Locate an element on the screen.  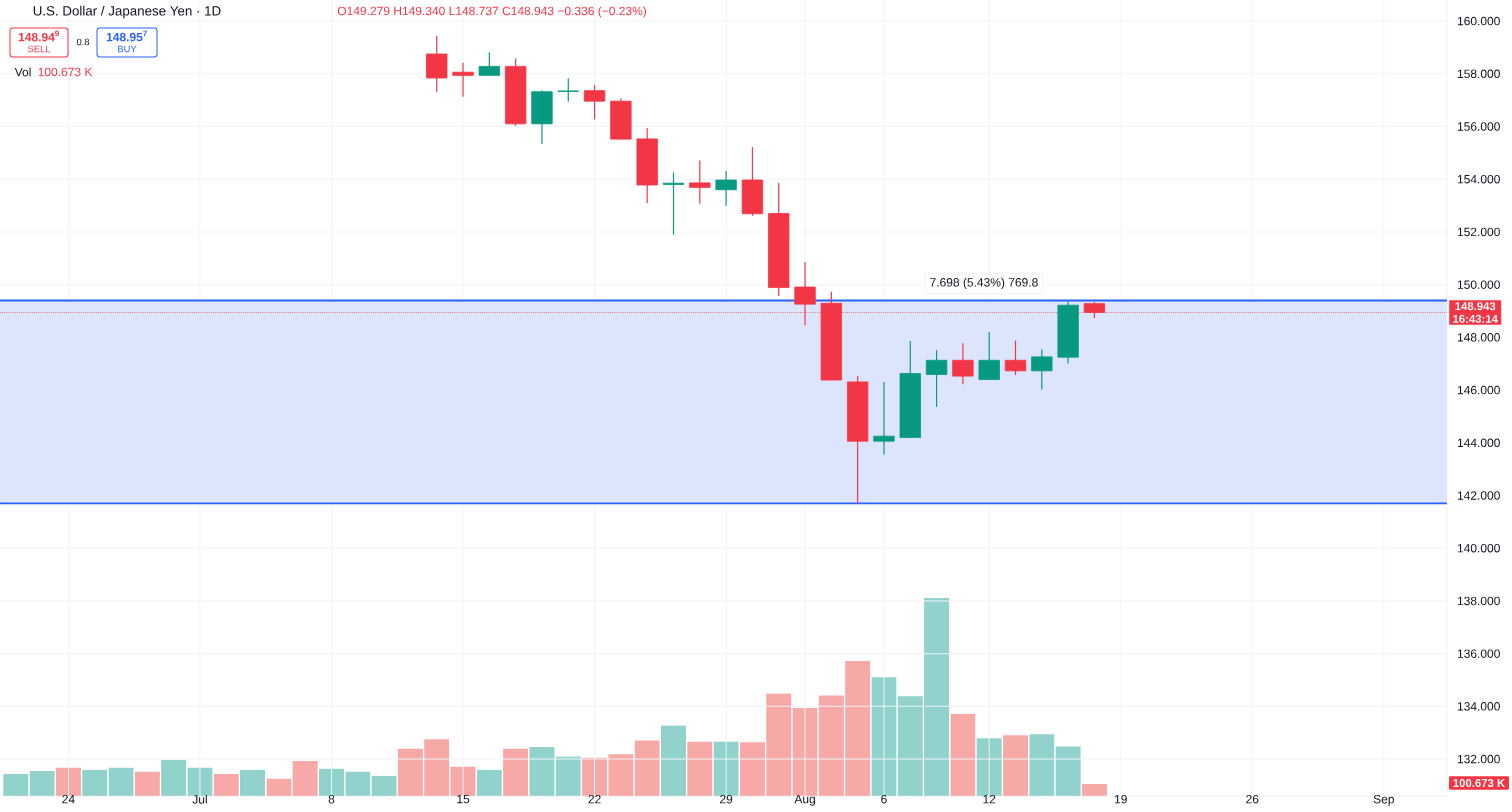
x-tick-label: 6 is located at coordinates (884, 799).